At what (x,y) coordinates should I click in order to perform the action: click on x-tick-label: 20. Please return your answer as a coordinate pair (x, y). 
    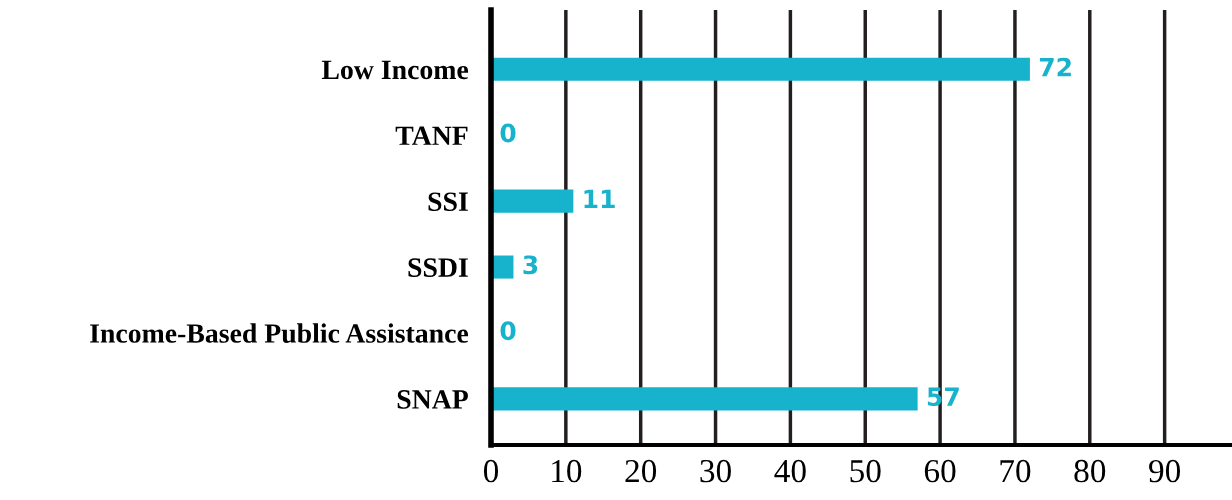
    Looking at the image, I should click on (641, 471).